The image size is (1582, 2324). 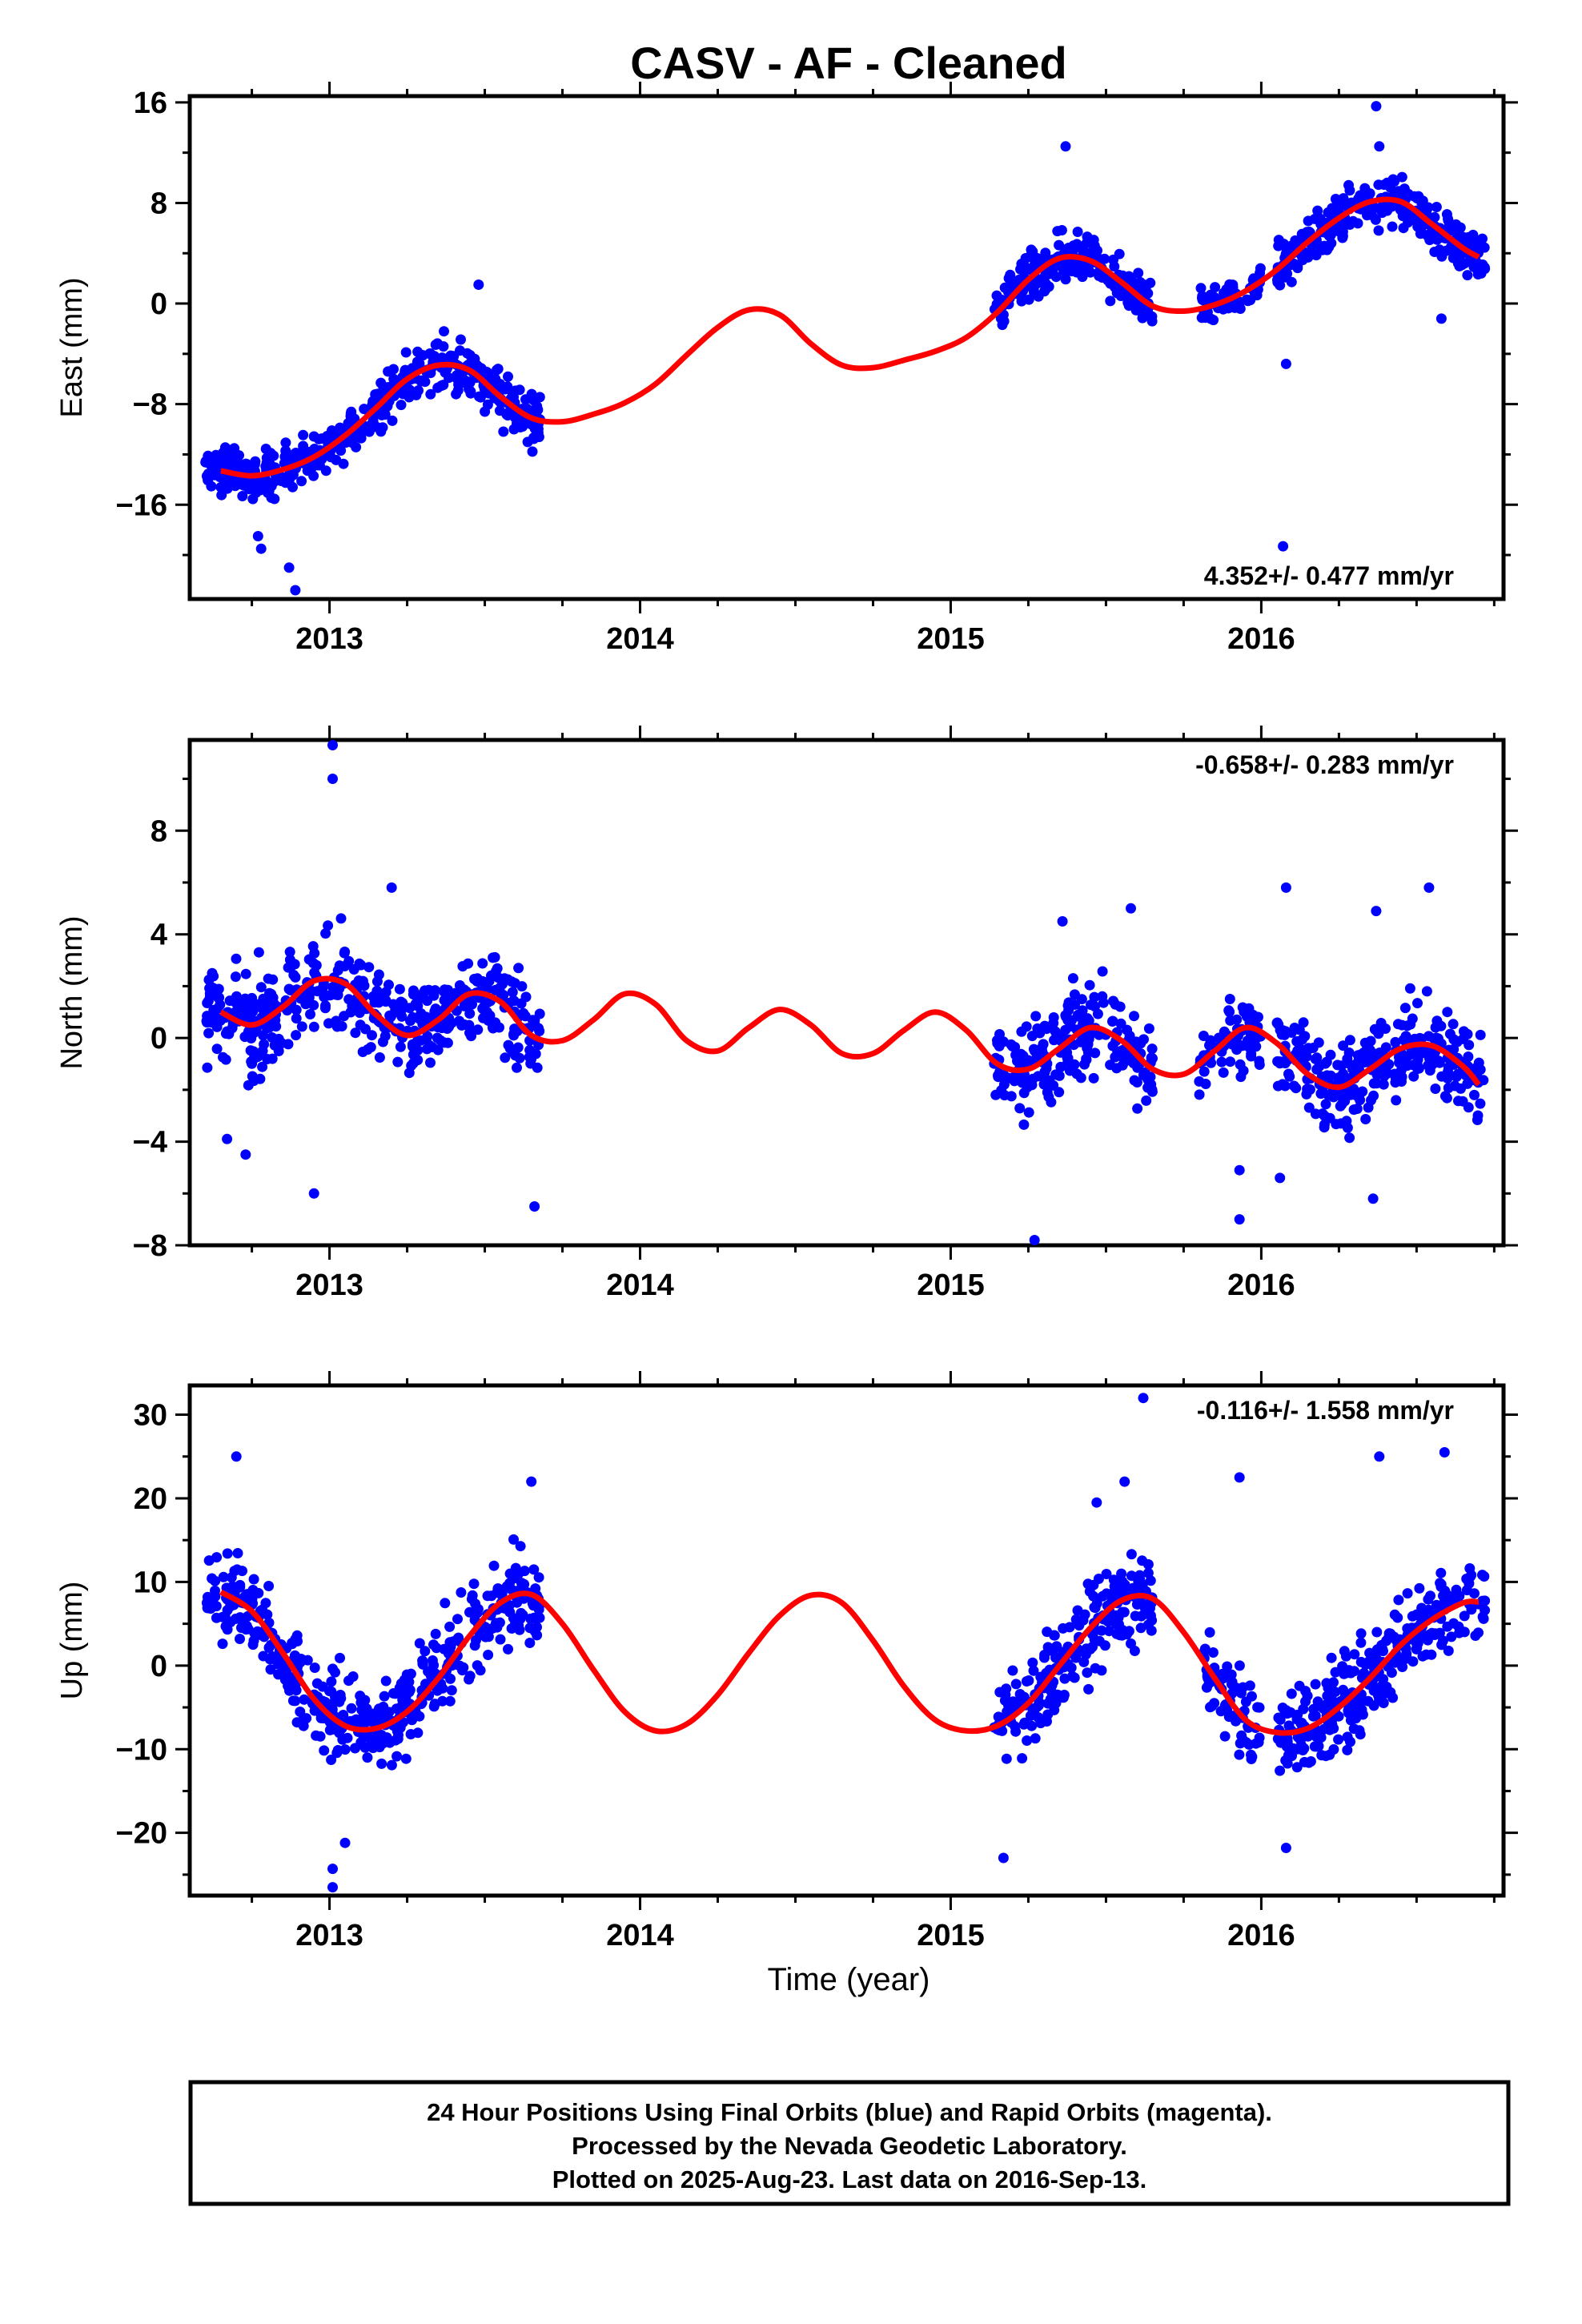 I want to click on y-tick-label: 16, so click(x=151, y=103).